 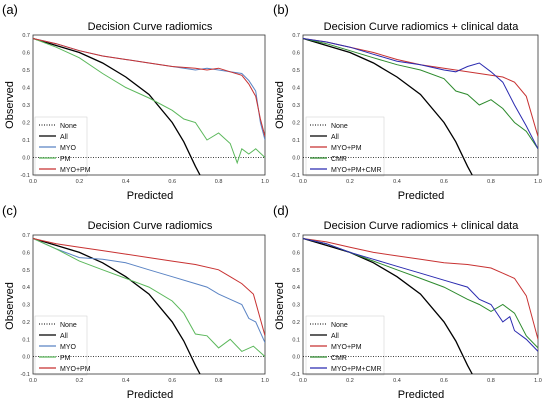 What do you see at coordinates (150, 27) in the screenshot?
I see `panel-title: Decision Curve radiomics` at bounding box center [150, 27].